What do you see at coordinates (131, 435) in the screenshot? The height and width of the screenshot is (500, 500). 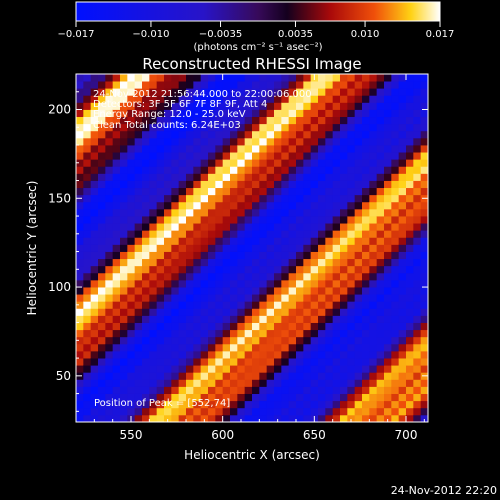 I see `x-tick-label: 550` at bounding box center [131, 435].